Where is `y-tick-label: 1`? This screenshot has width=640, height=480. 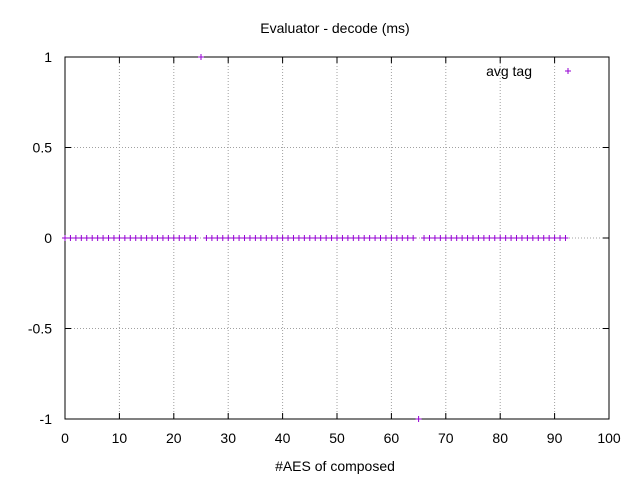 y-tick-label: 1 is located at coordinates (48, 57).